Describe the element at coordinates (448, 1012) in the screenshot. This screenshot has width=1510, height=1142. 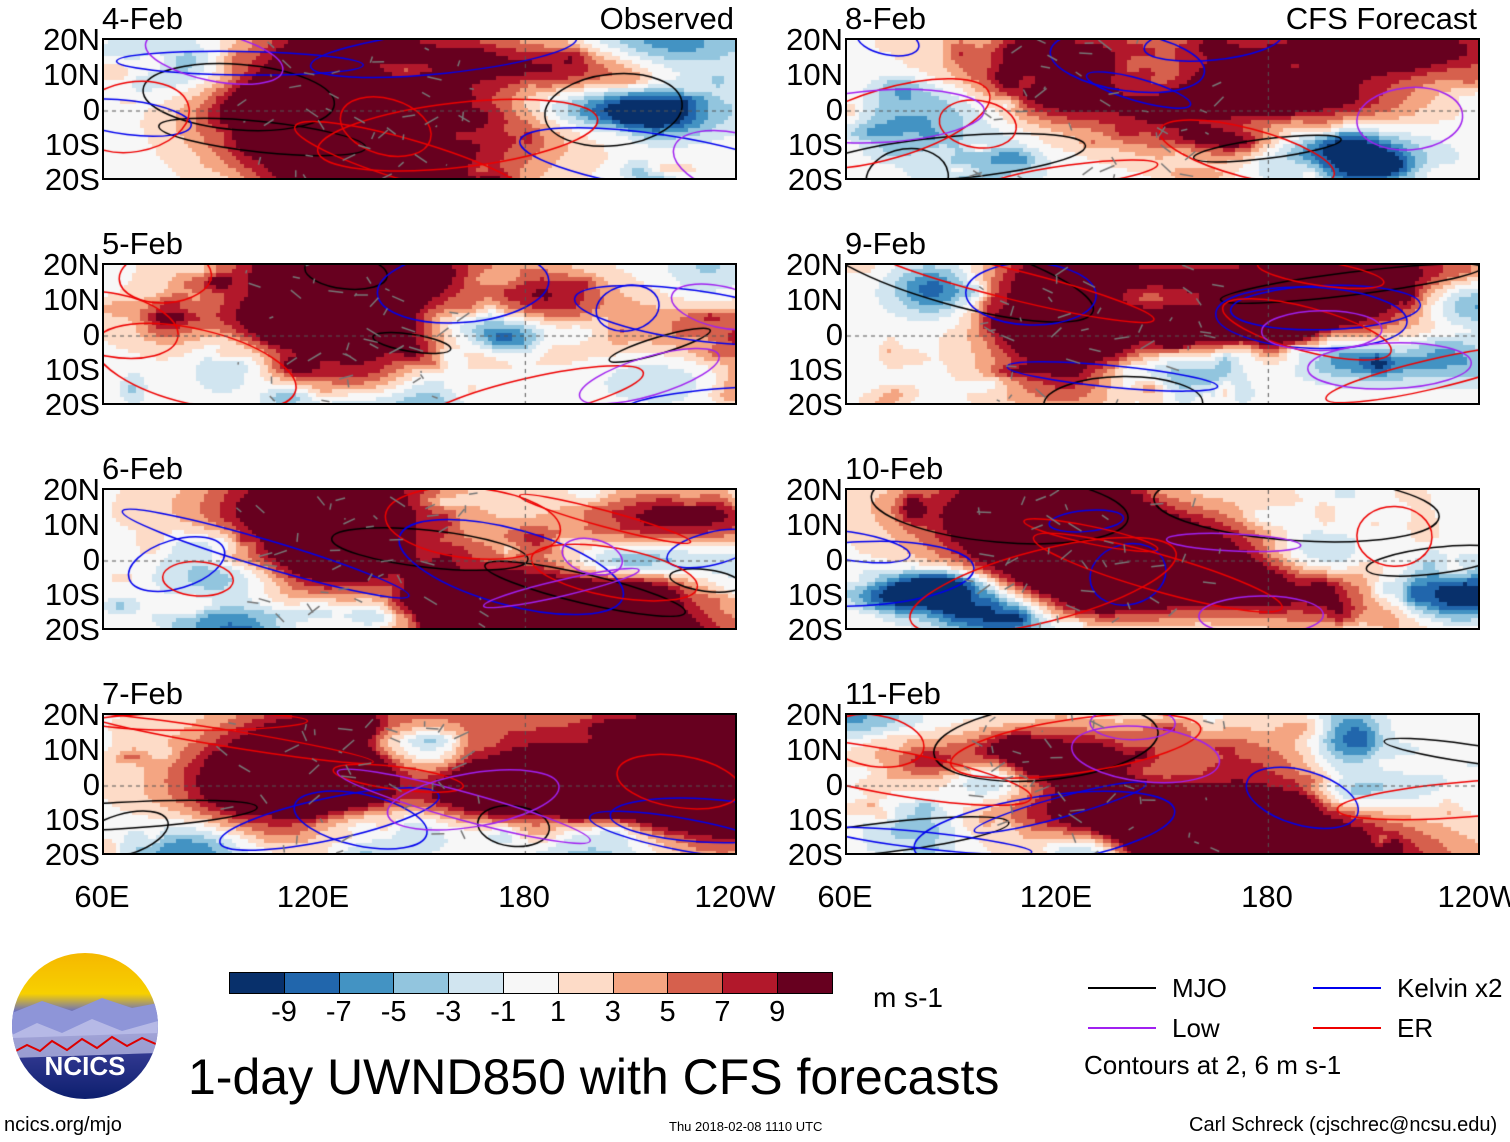
I see `colorbar-tick-label: -3` at that location.